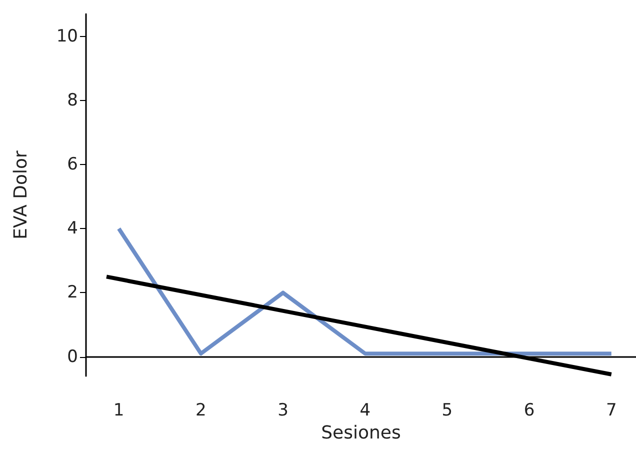 The image size is (636, 459). Describe the element at coordinates (201, 410) in the screenshot. I see `x-tick-label: 2` at that location.